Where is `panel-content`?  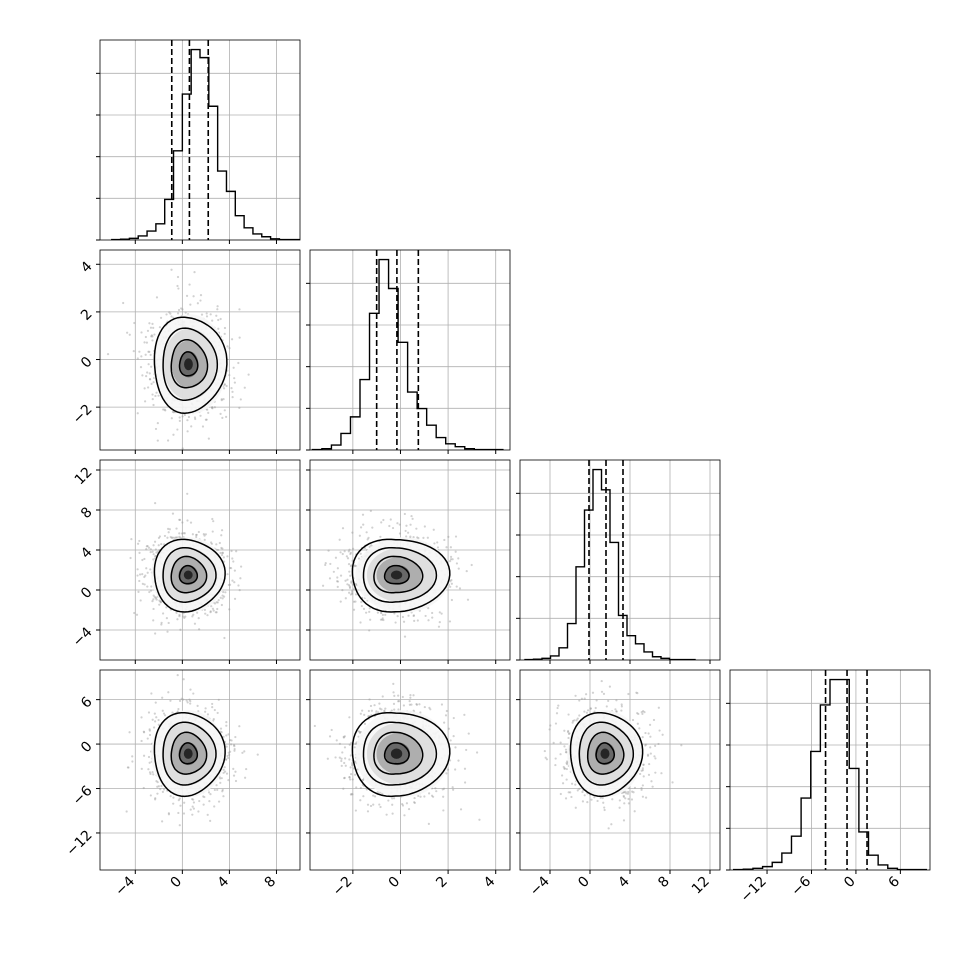 panel-content is located at coordinates (830, 770).